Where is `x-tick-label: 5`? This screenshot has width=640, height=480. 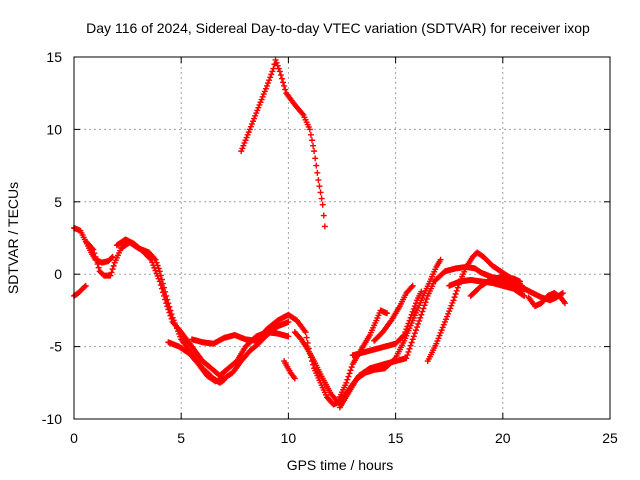 x-tick-label: 5 is located at coordinates (181, 438).